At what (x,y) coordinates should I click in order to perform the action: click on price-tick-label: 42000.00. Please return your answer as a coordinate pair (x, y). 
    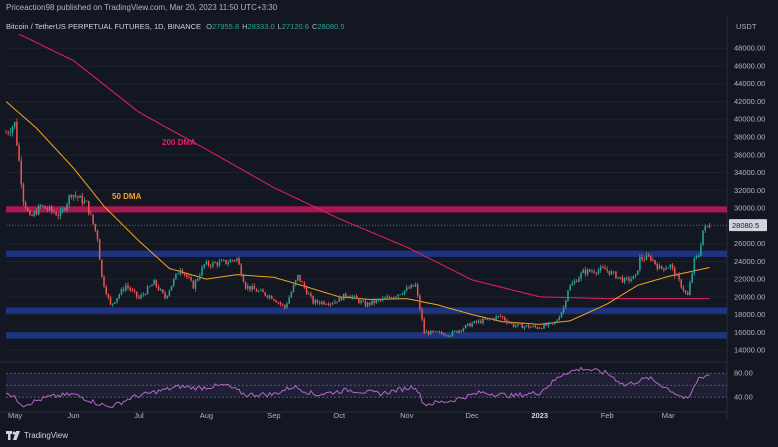
    Looking at the image, I should click on (749, 101).